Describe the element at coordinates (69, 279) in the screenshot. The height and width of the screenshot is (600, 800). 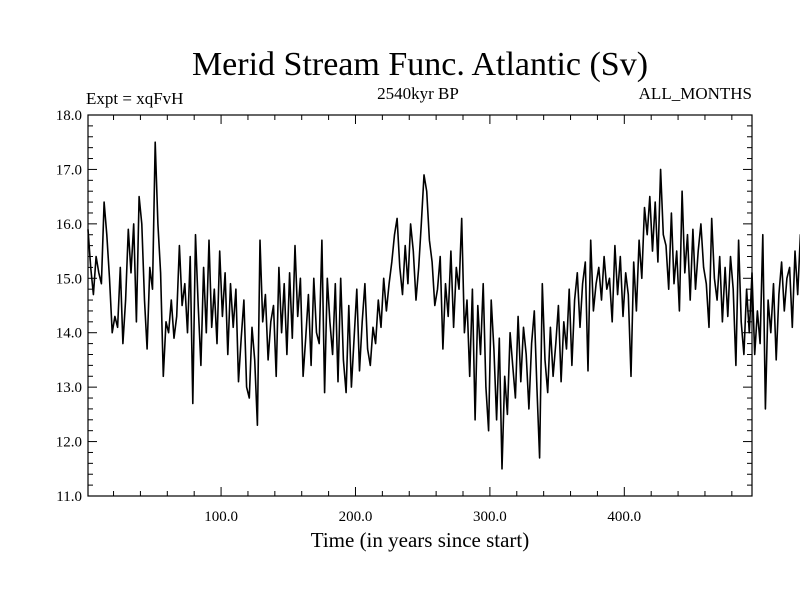
I see `y-tick-label: 15.0` at that location.